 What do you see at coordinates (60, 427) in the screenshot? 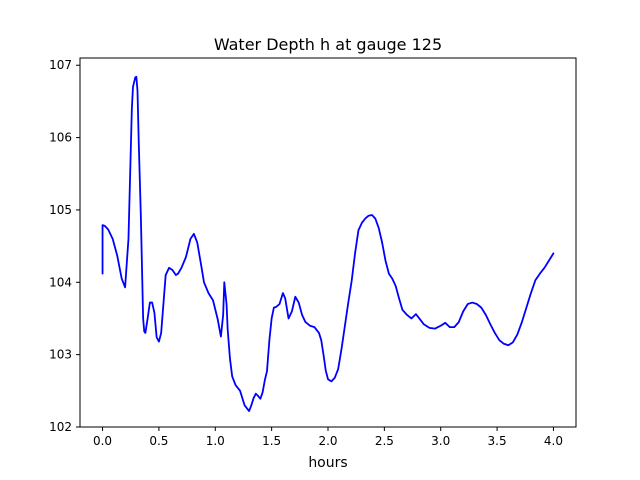
I see `y-tick-label: 102` at bounding box center [60, 427].